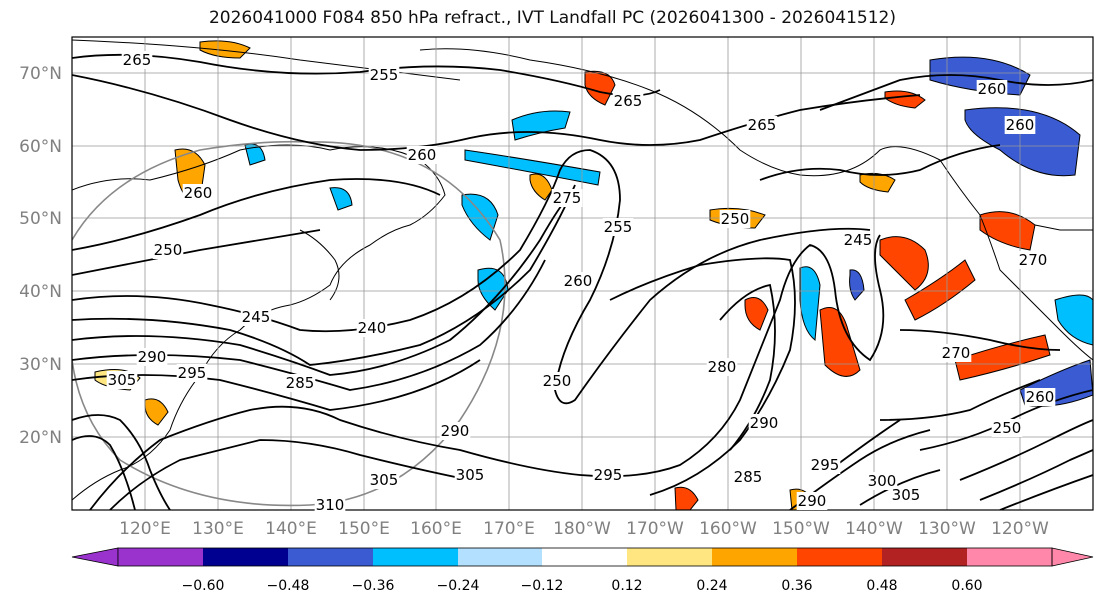 This screenshot has width=1105, height=604. I want to click on contour-label: 300, so click(882, 481).